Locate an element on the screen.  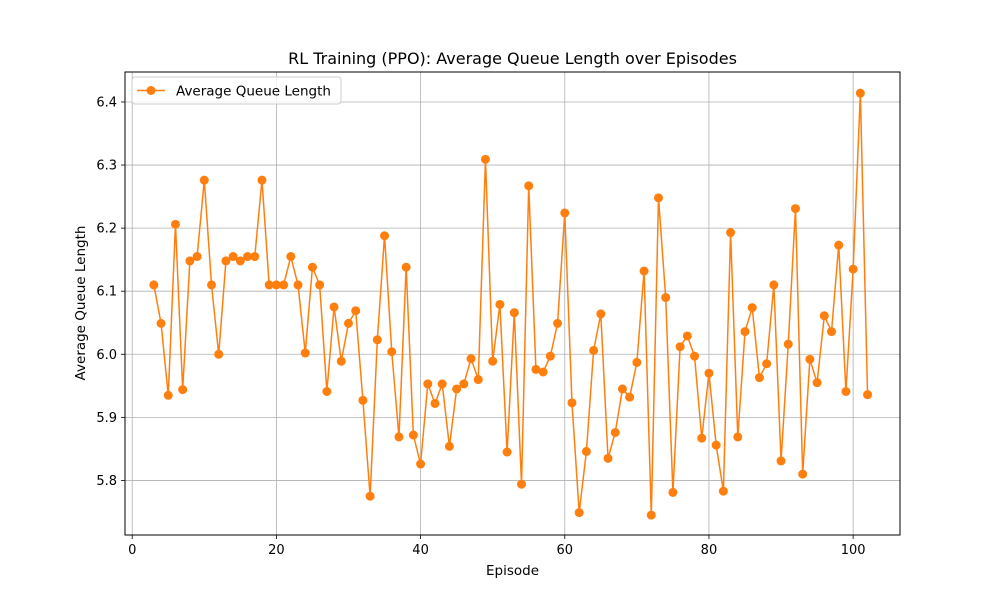
y-tick-label: 5.9 is located at coordinates (106, 418).